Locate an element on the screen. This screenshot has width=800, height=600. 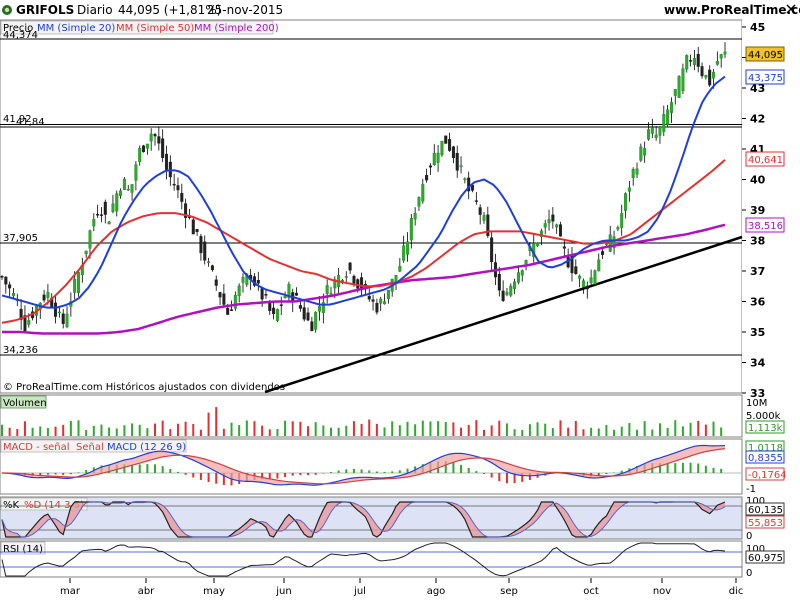
volume-badge: 1,113k is located at coordinates (765, 428).